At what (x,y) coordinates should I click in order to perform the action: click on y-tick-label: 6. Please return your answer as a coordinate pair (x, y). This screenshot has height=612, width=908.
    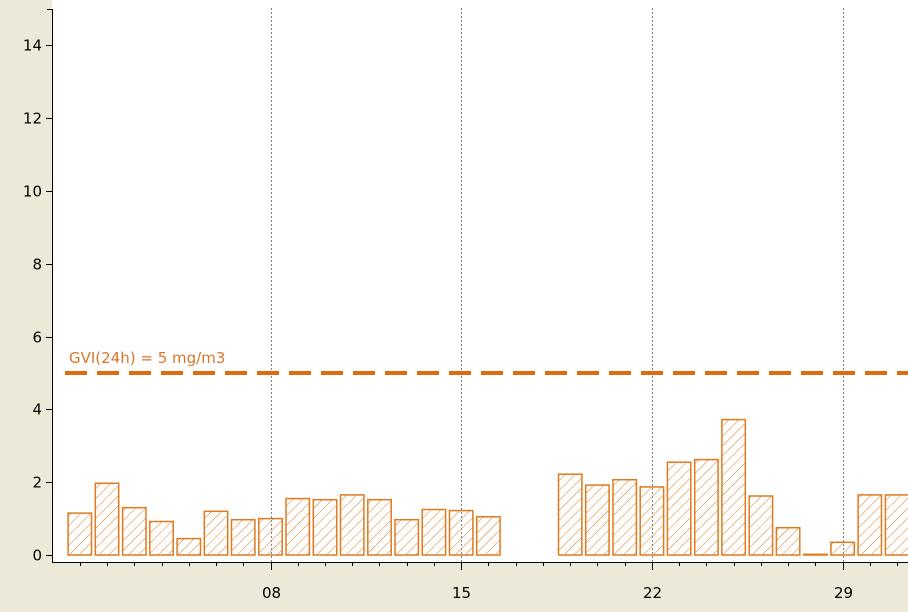
    Looking at the image, I should click on (37, 338).